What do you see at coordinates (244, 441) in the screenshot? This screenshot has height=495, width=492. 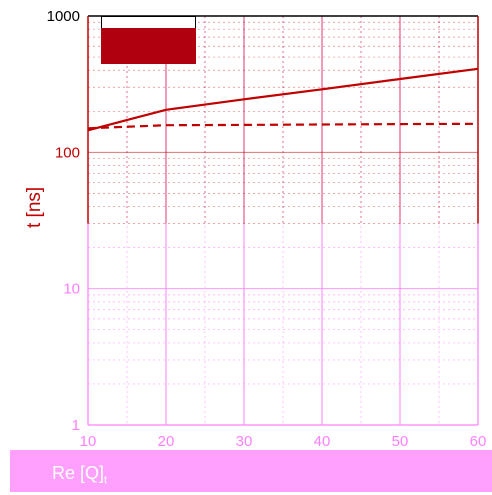 I see `x-tick-label: 30` at bounding box center [244, 441].